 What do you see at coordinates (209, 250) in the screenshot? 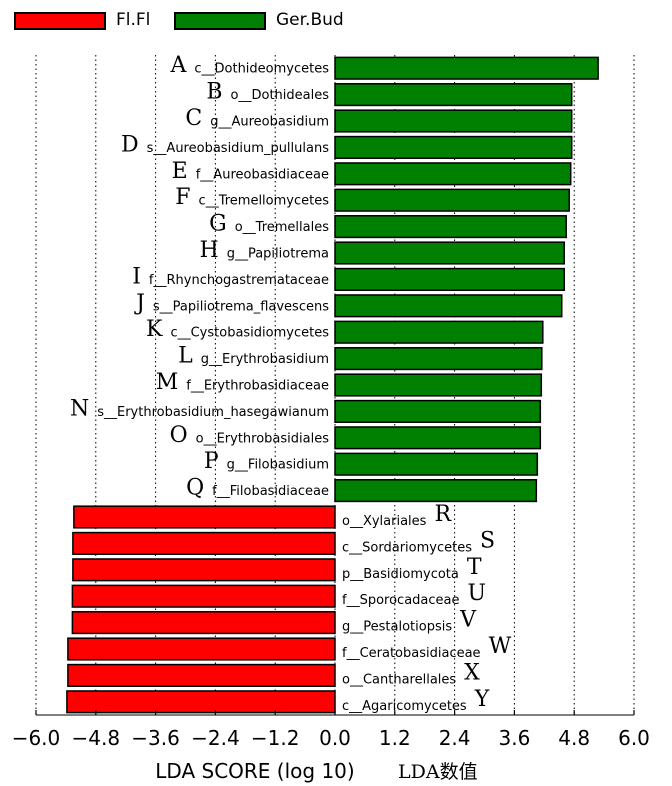
I see `bar-letter-H: H` at bounding box center [209, 250].